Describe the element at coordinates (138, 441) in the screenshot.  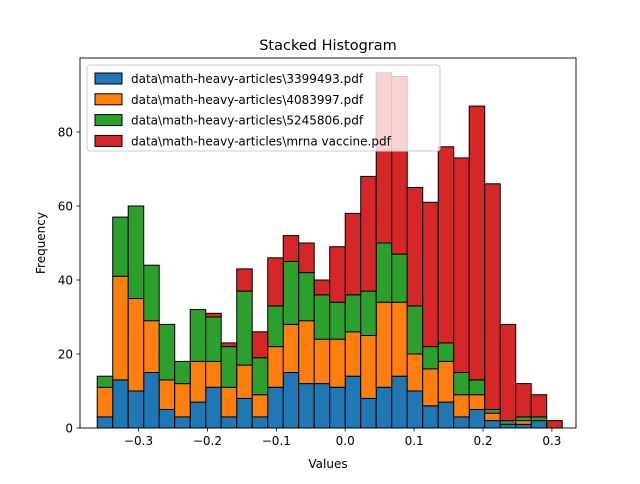
I see `x-tick-label: −0.3` at that location.